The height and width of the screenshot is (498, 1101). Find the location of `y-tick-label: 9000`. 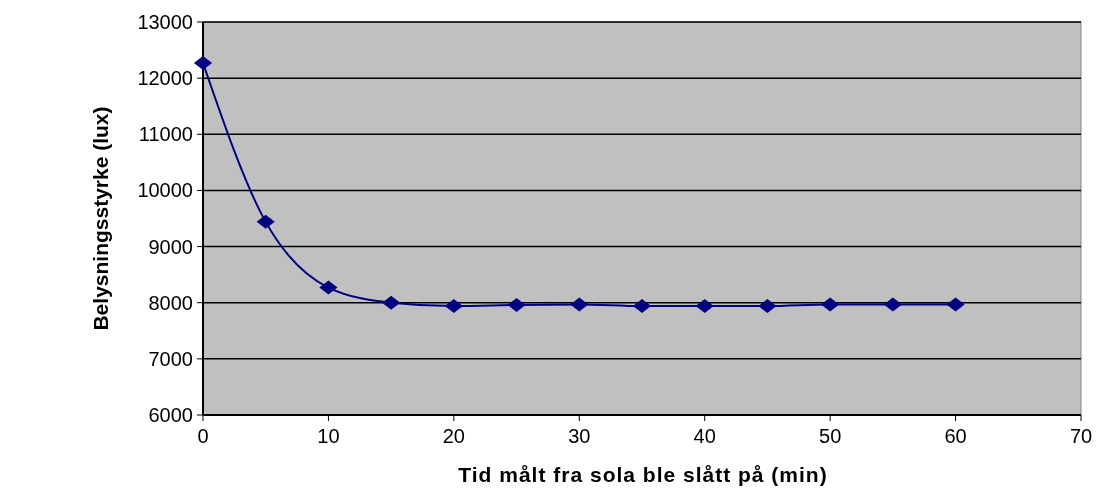

y-tick-label: 9000 is located at coordinates (170, 246).